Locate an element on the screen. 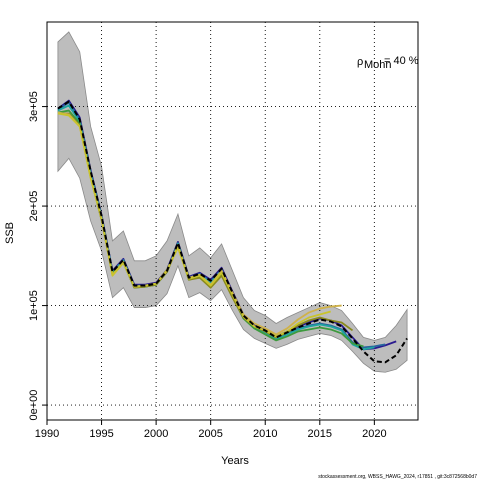  x-axis-label: Years is located at coordinates (235, 461).